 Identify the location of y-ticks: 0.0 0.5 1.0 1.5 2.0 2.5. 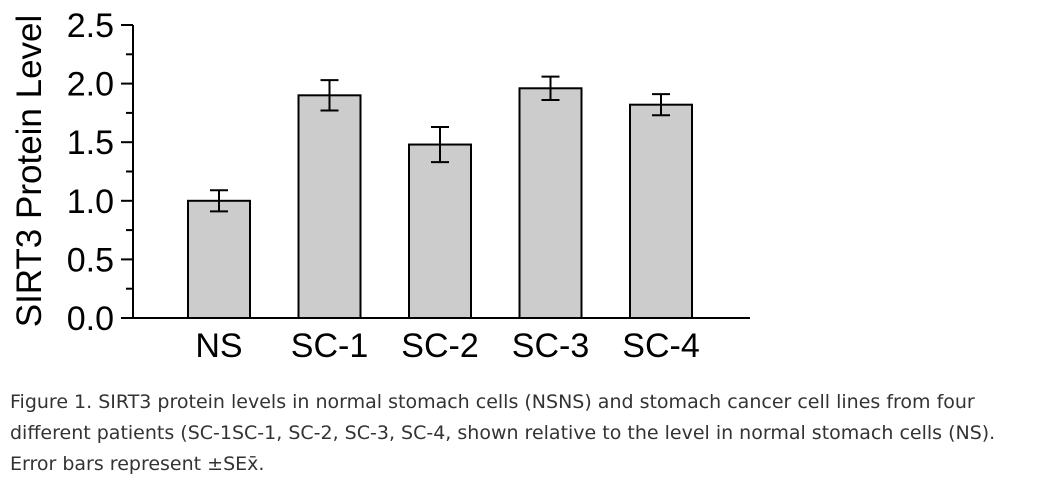
(100, 172).